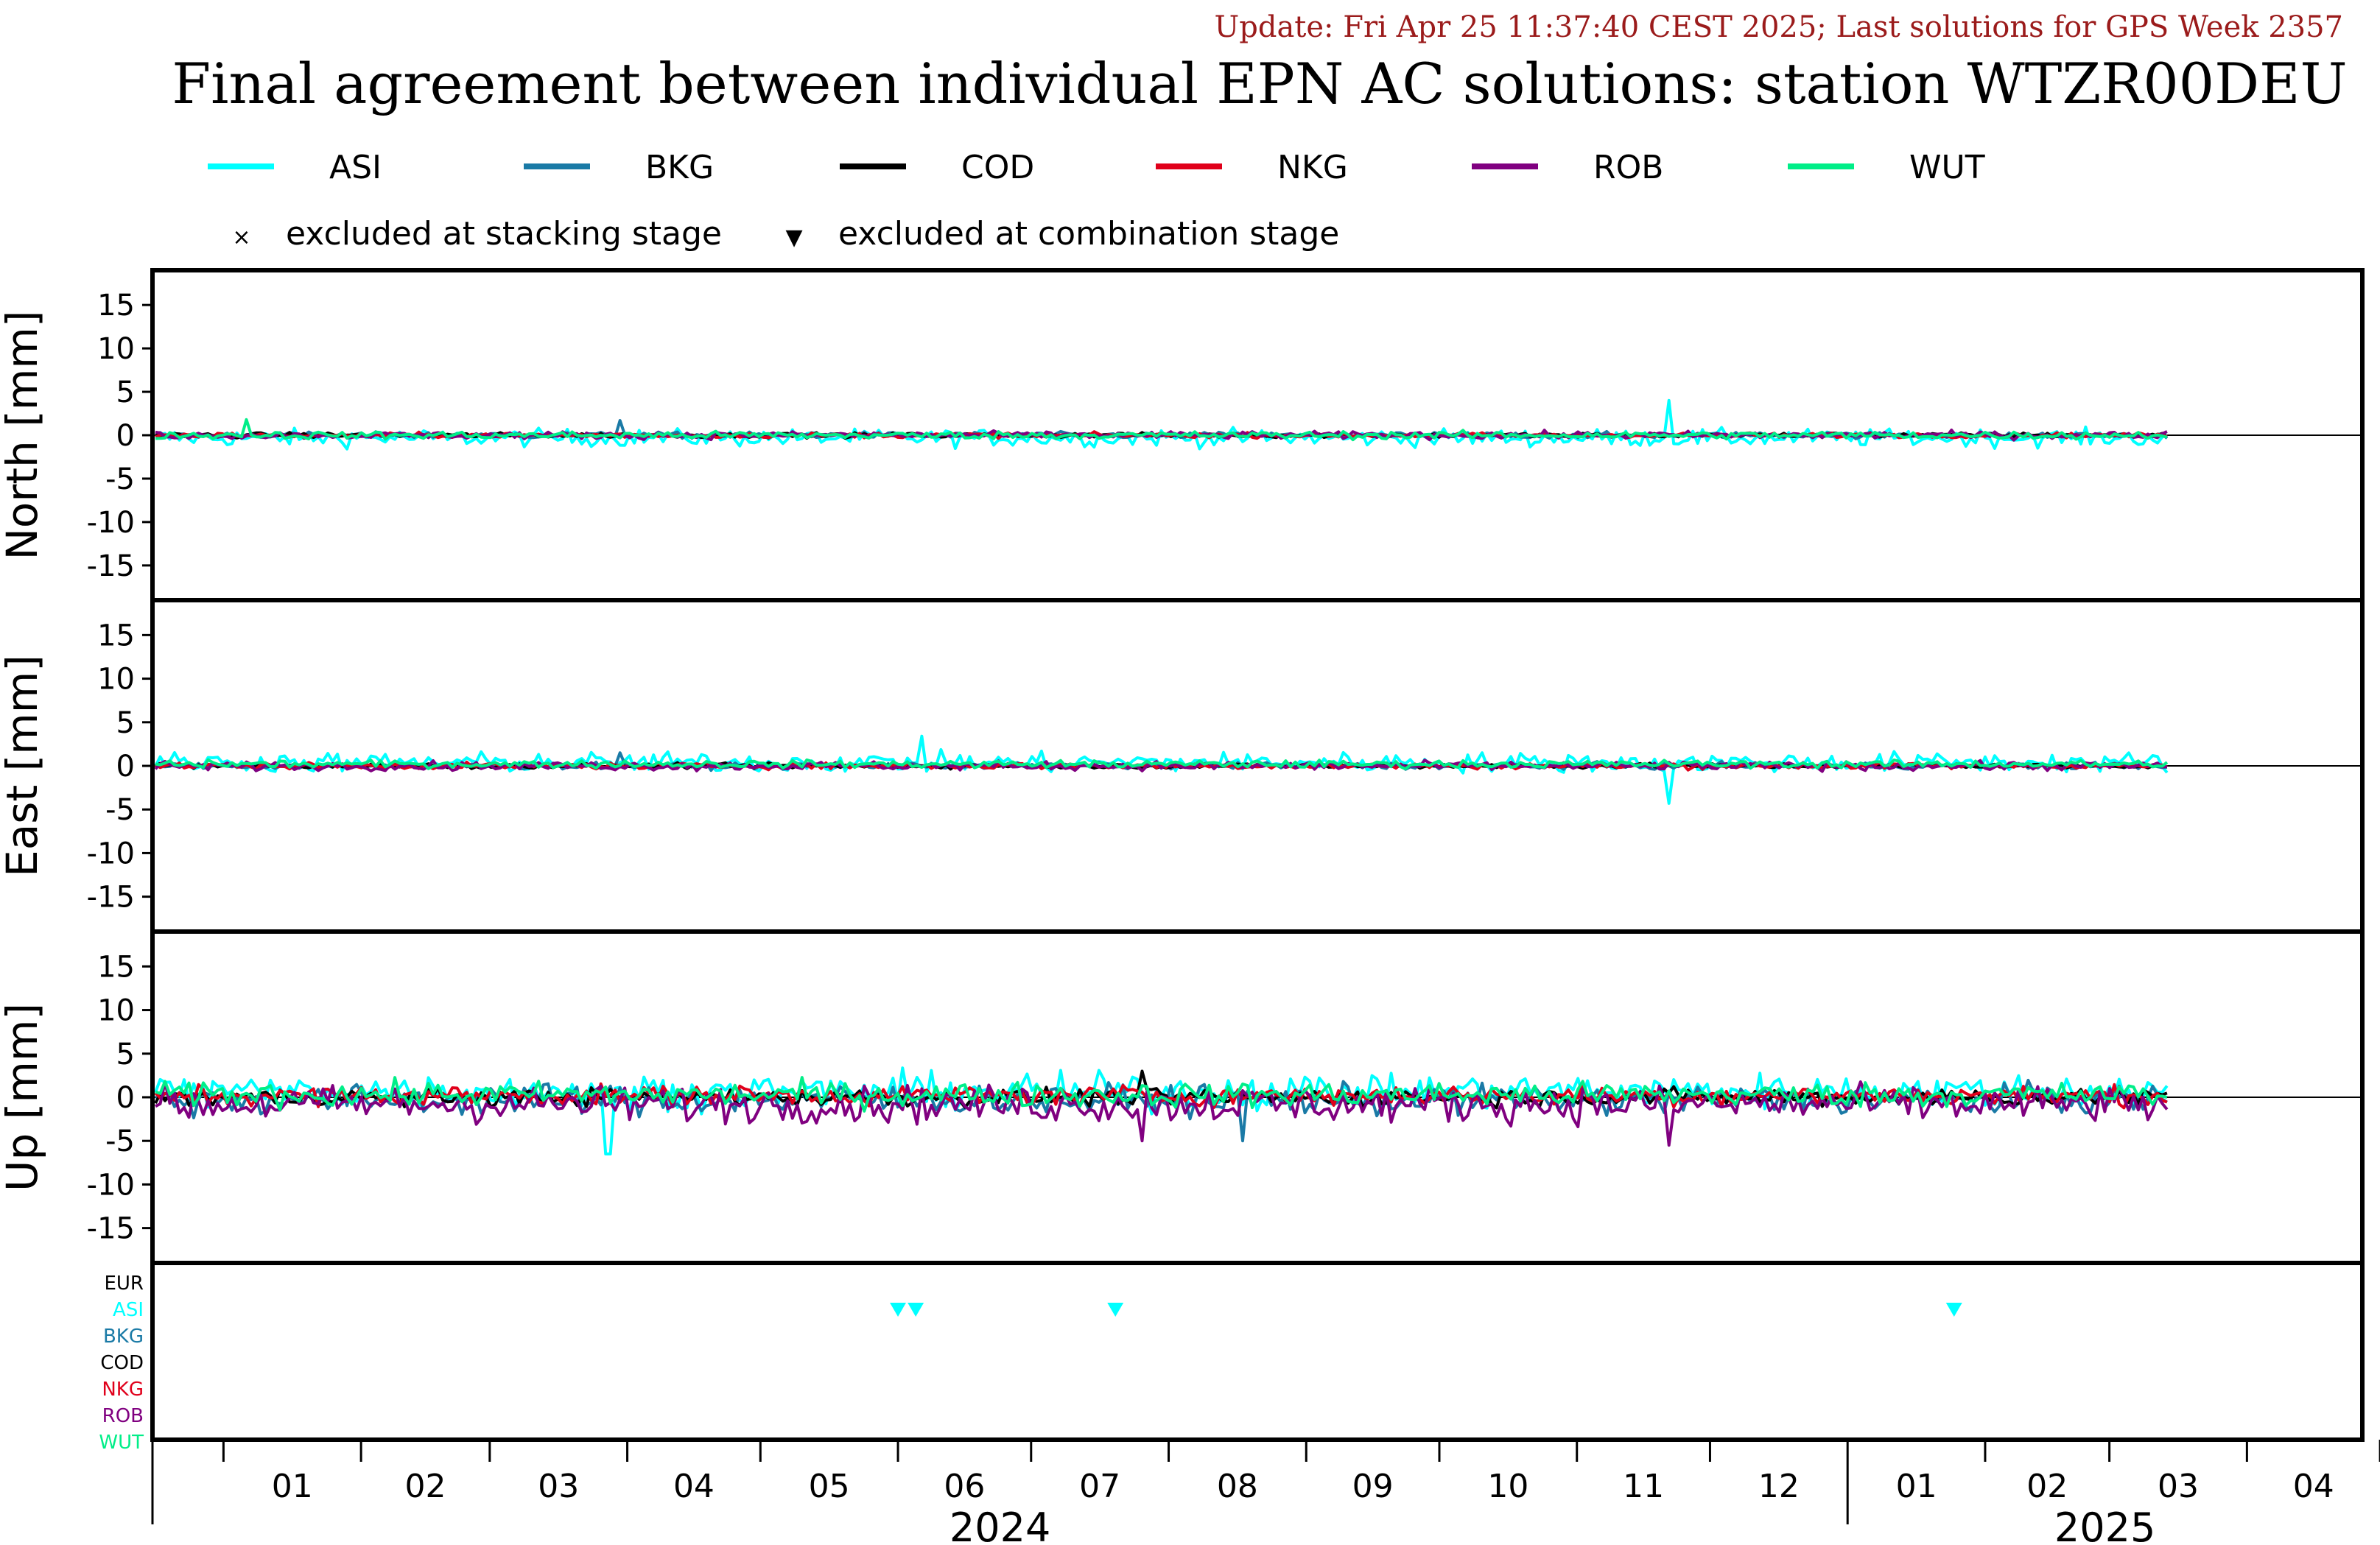  What do you see at coordinates (937, 168) in the screenshot?
I see `legend-item-cod: COD` at bounding box center [937, 168].